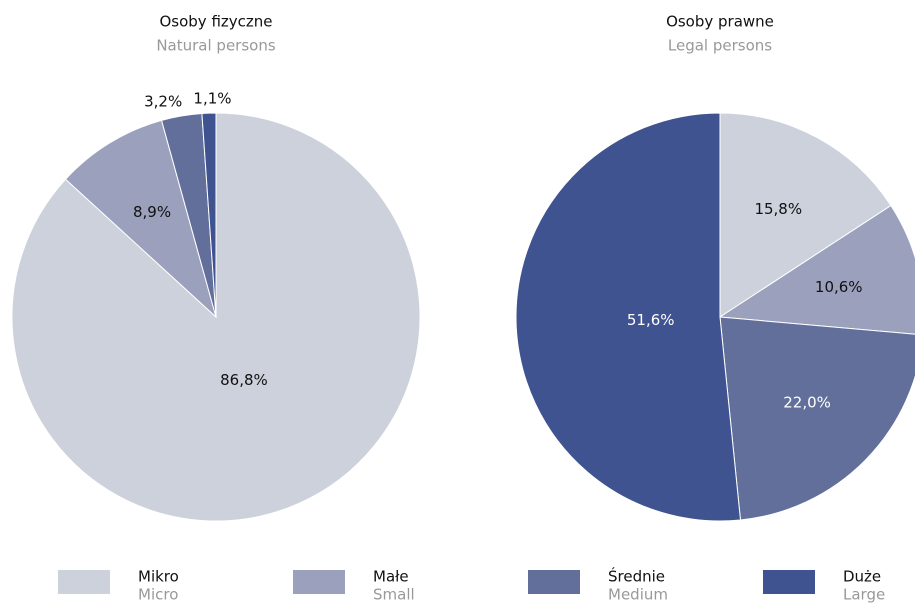  Describe the element at coordinates (638, 594) in the screenshot. I see `legend-sublabel: Medium` at that location.